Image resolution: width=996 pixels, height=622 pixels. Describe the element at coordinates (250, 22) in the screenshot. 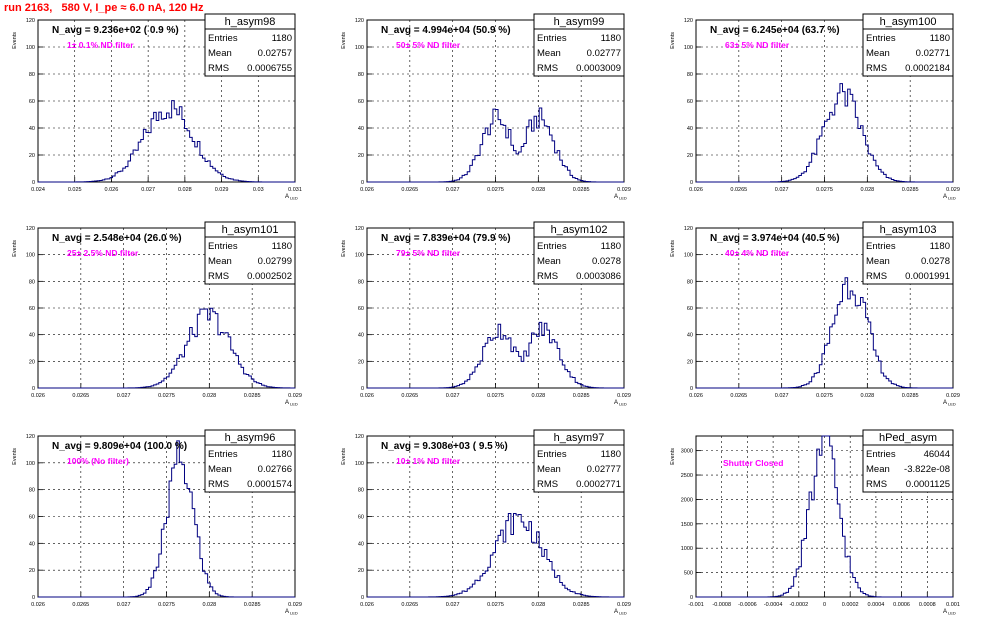

I see `histogram-name: h_asym98` at that location.